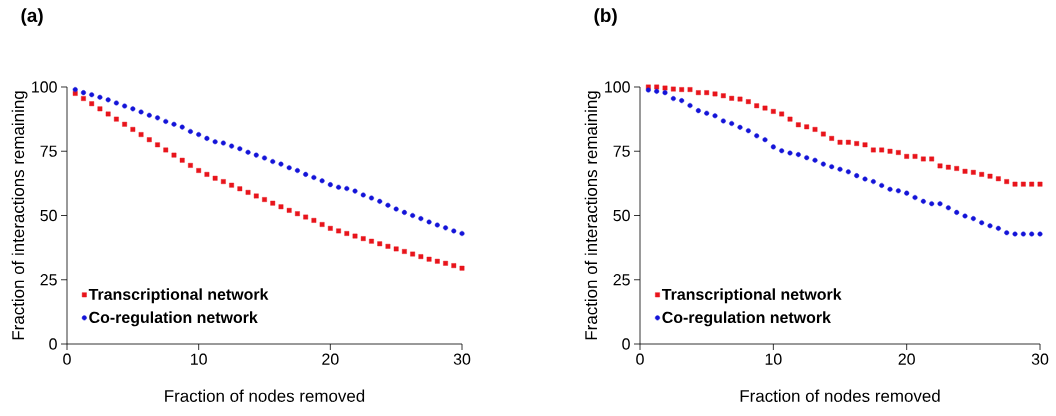  I want to click on y-tick-label: 0, so click(626, 344).